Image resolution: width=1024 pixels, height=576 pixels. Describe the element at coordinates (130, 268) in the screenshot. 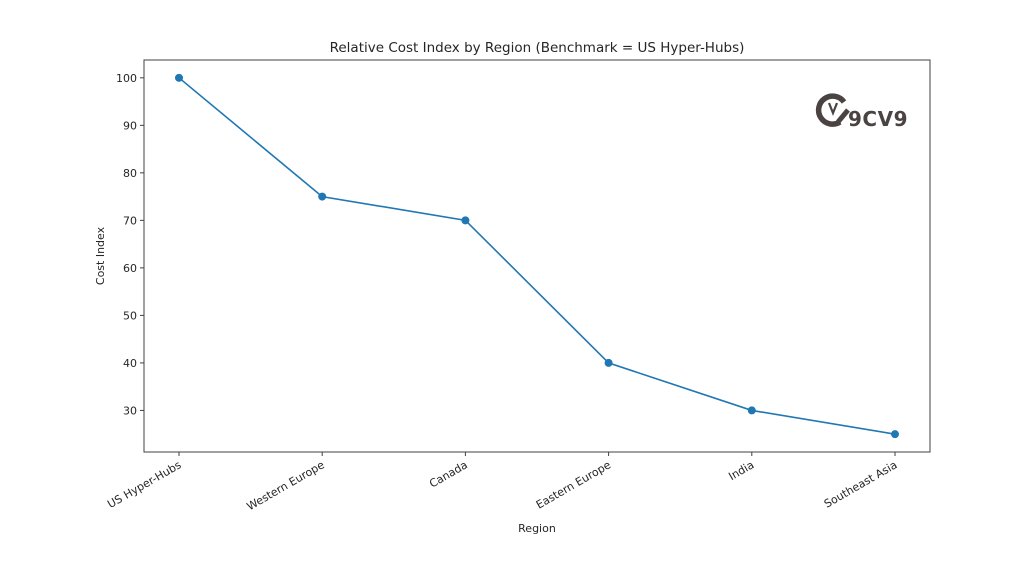

I see `y-tick-label: 60` at that location.